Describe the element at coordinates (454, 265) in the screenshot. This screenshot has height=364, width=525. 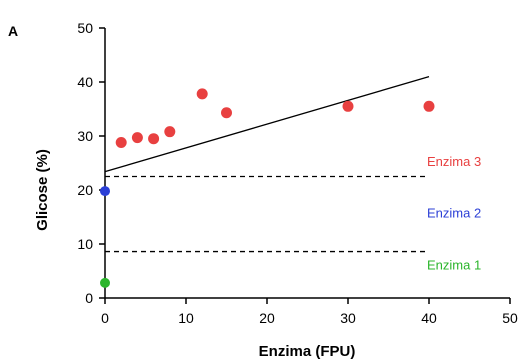
I see `annotation-label: Enzima 1` at that location.